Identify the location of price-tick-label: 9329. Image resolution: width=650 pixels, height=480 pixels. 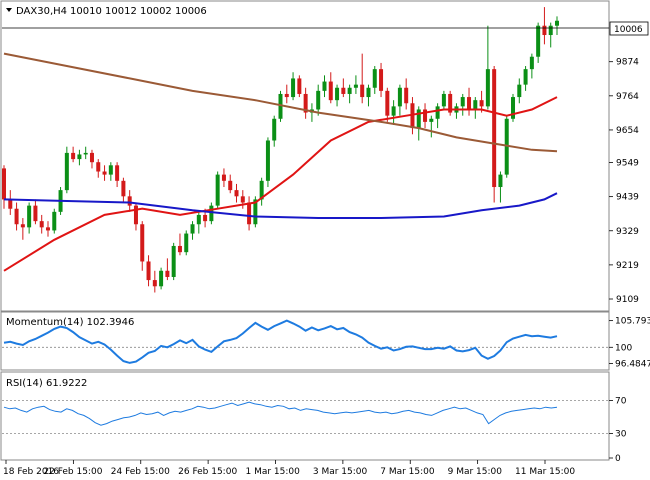
(627, 232).